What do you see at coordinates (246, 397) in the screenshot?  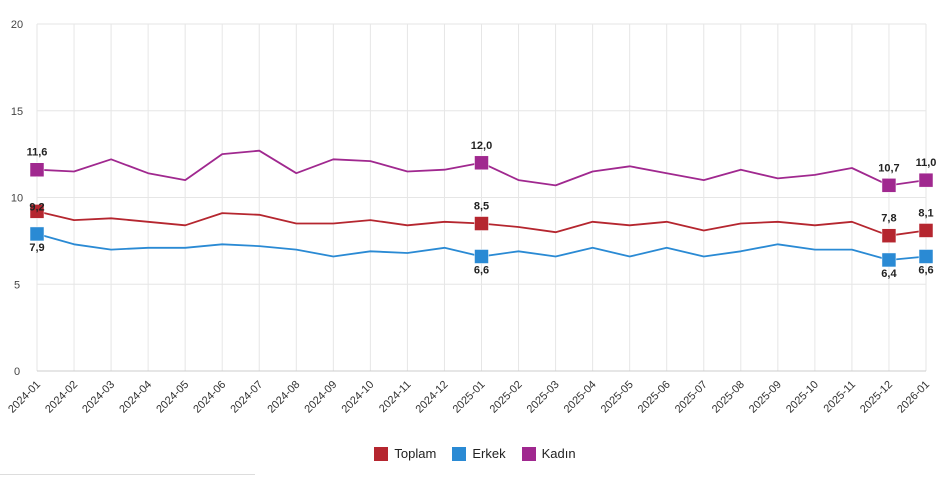 I see `x-tick-label: 2024-07` at bounding box center [246, 397].